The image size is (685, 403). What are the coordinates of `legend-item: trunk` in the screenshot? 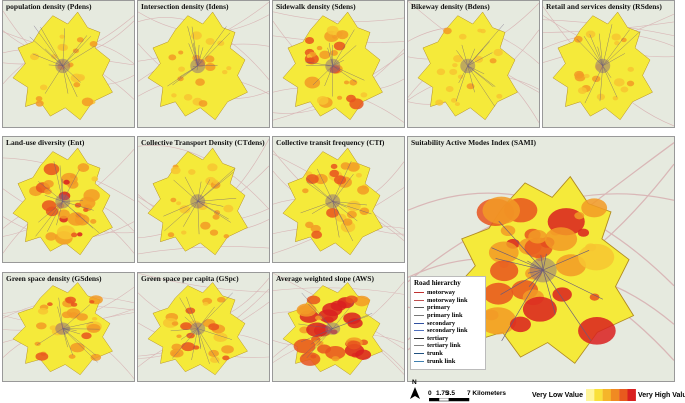 It's located at (449, 354).